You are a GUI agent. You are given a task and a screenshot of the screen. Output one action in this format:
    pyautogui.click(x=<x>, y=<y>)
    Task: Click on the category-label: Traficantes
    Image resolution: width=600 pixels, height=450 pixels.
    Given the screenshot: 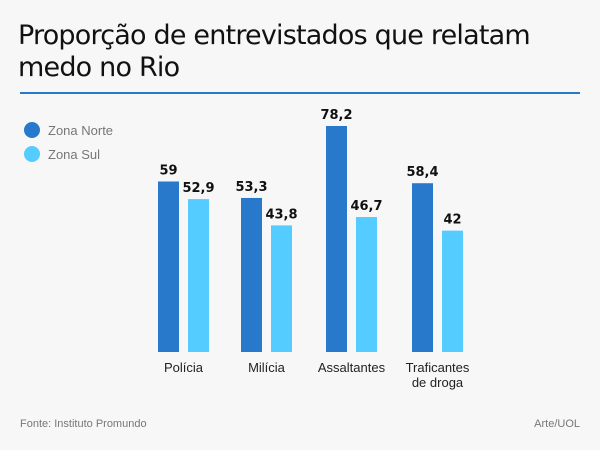 What is the action you would take?
    pyautogui.click(x=438, y=367)
    